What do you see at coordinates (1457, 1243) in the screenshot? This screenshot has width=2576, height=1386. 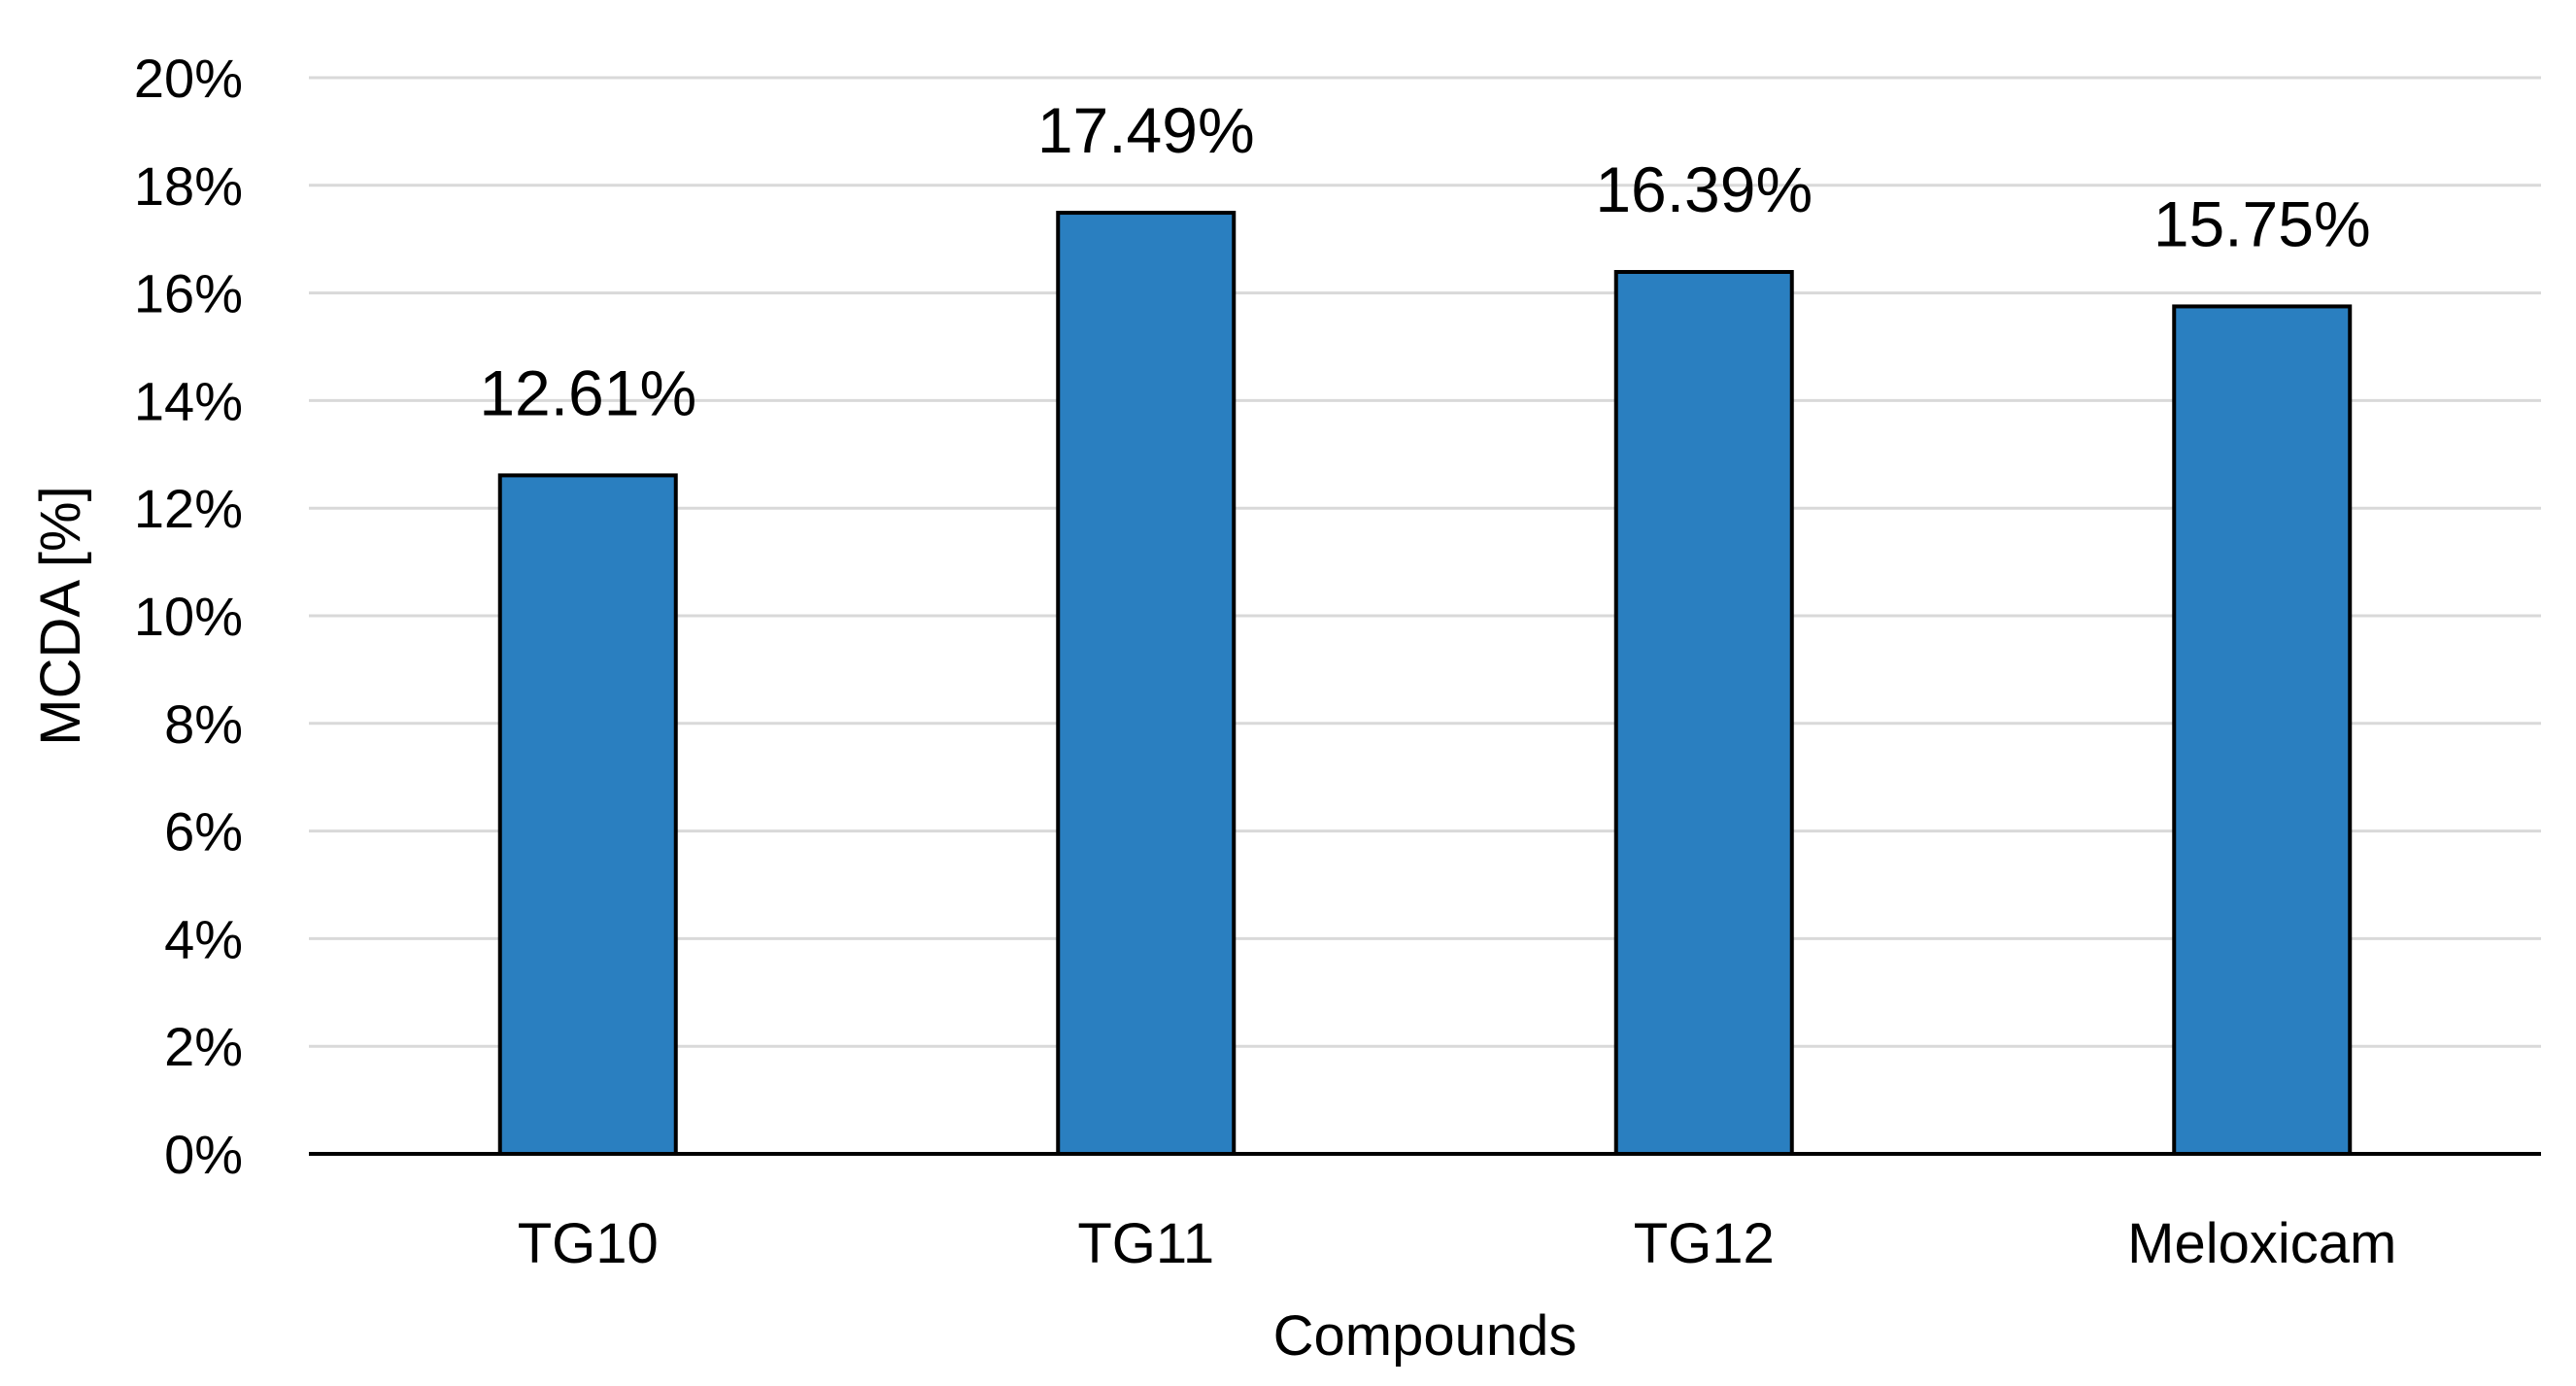 I see `x-axis-categories: TG10 TG11 TG12 Meloxicam` at bounding box center [1457, 1243].